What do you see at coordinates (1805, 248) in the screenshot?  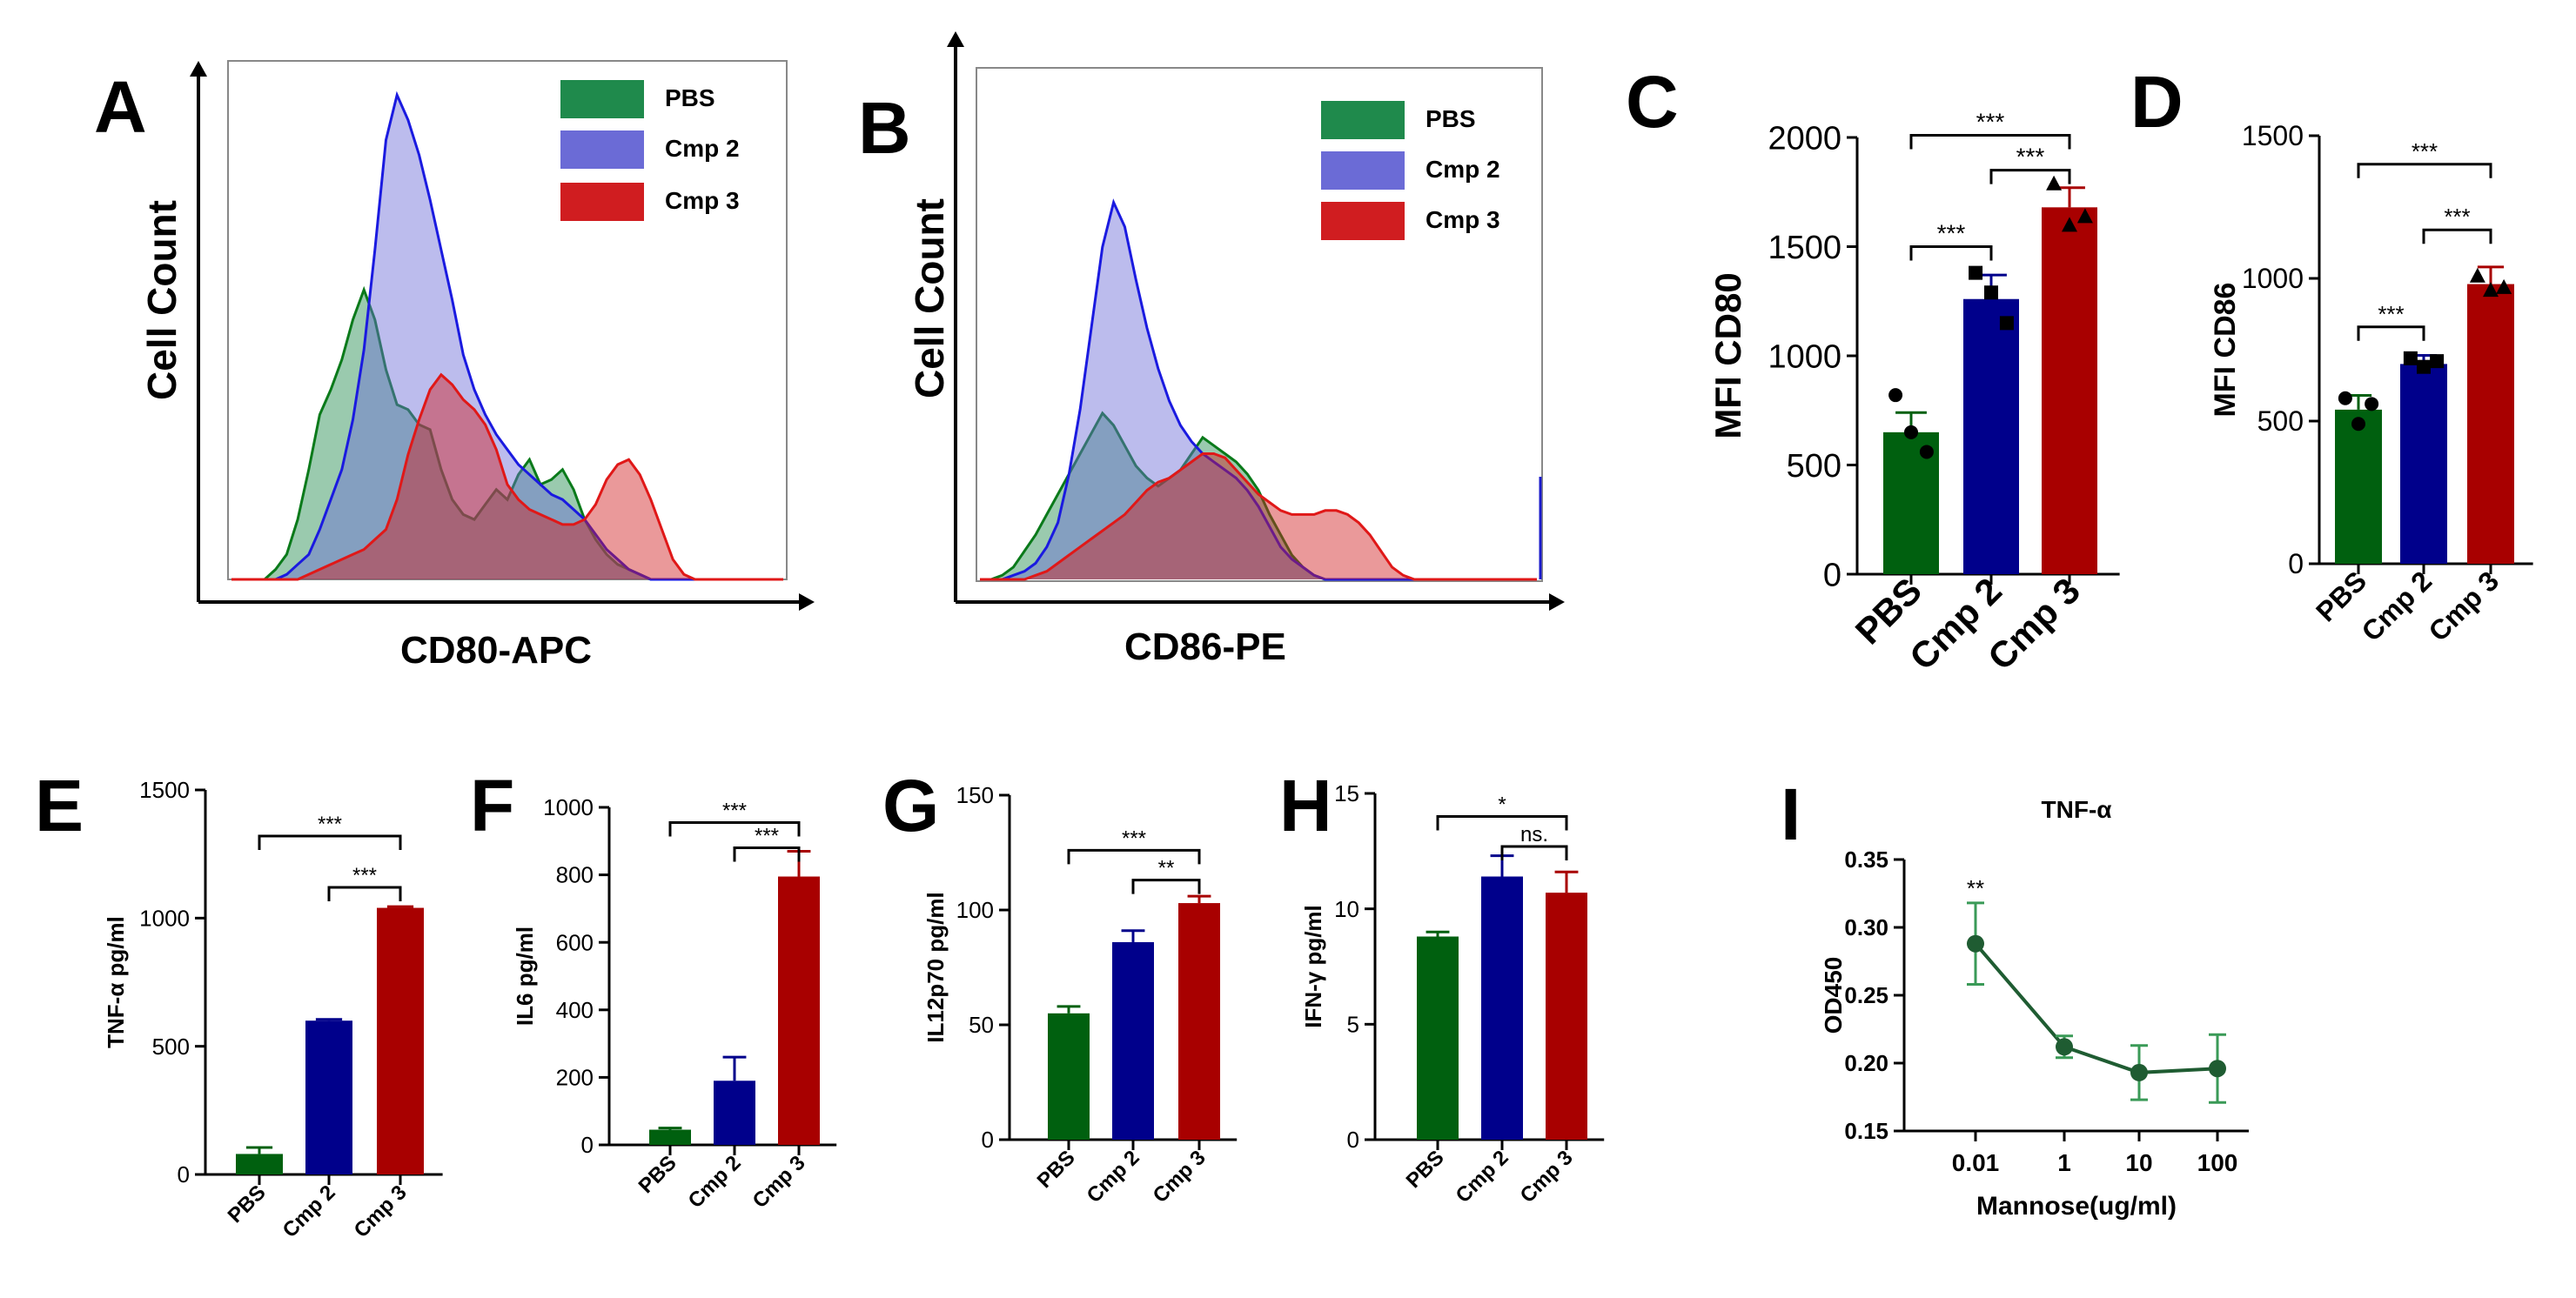 I see `bar-chart-c-y-tick-label-3: 1500` at bounding box center [1805, 248].